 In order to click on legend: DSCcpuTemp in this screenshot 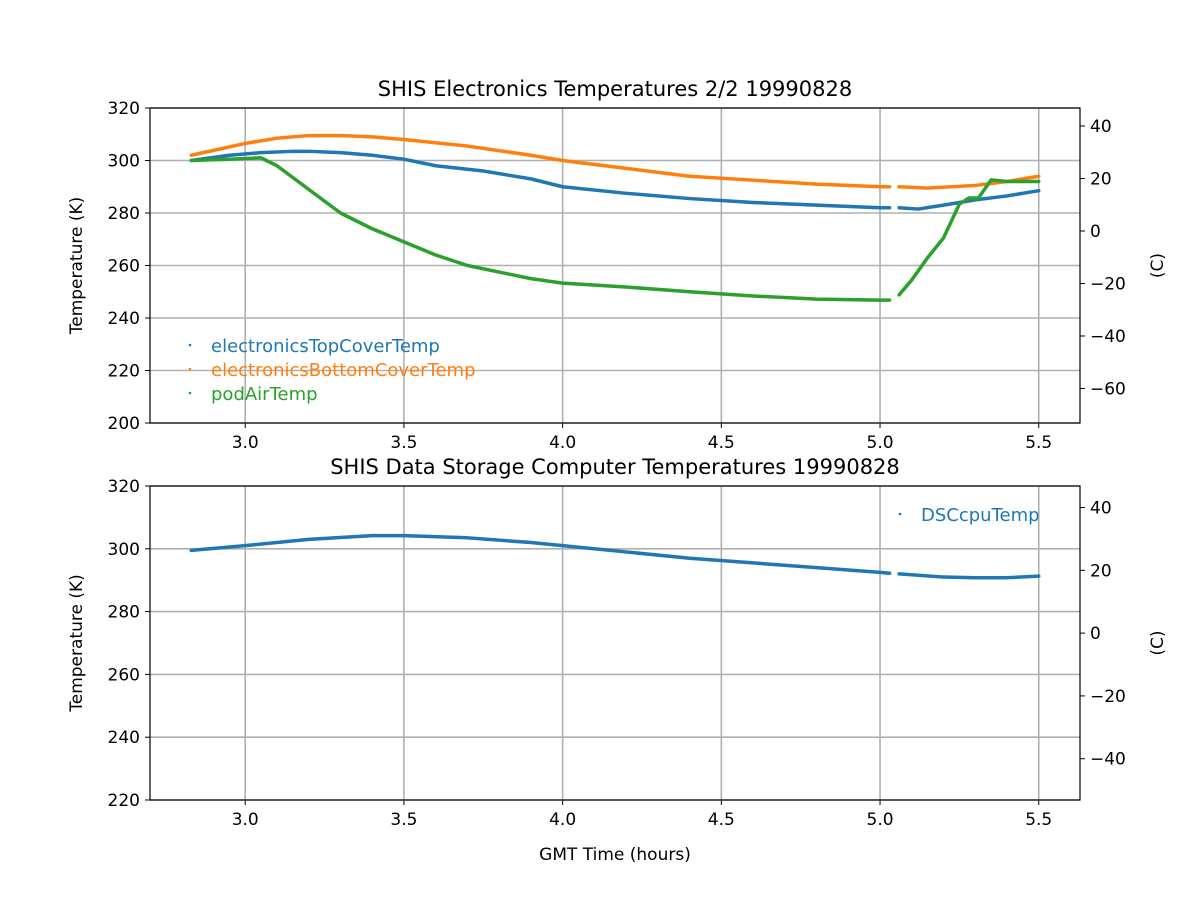, I will do `click(969, 515)`.